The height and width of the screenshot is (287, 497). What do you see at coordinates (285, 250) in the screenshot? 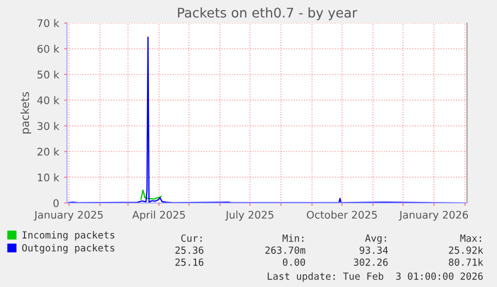
I see `text: 263.70m` at bounding box center [285, 250].